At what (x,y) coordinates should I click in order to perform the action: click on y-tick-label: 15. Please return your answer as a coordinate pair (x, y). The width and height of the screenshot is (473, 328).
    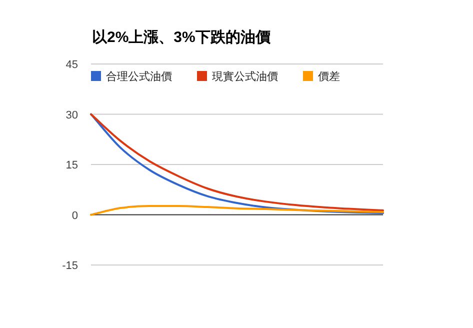
    Looking at the image, I should click on (72, 166).